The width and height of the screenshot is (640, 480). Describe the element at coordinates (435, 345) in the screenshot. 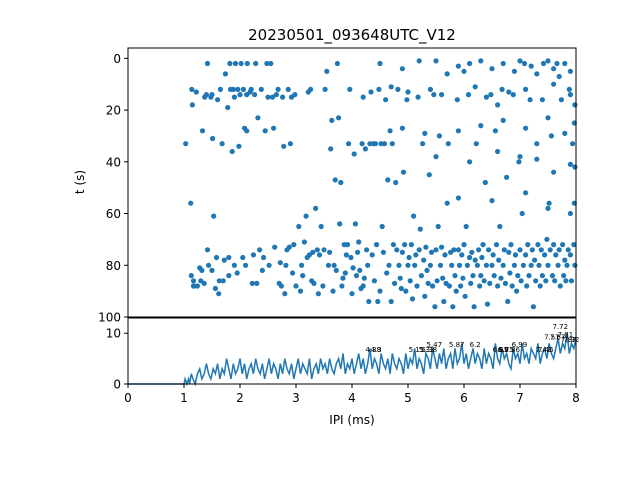

I see `peak-label: 5.47` at that location.